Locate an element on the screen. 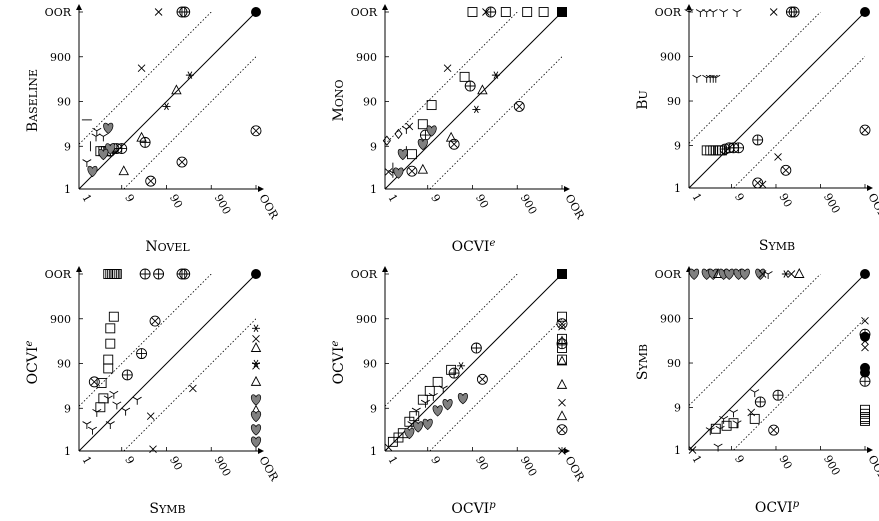 The image size is (879, 521). data-point-star is located at coordinates (166, 106).